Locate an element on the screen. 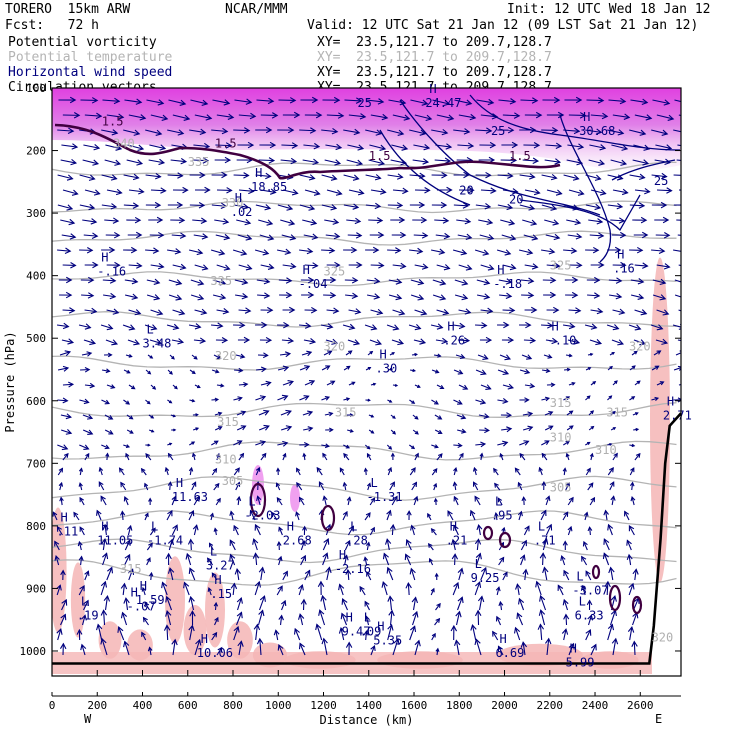 This screenshot has width=740, height=740. extremum-value: 6.69 is located at coordinates (509, 653).